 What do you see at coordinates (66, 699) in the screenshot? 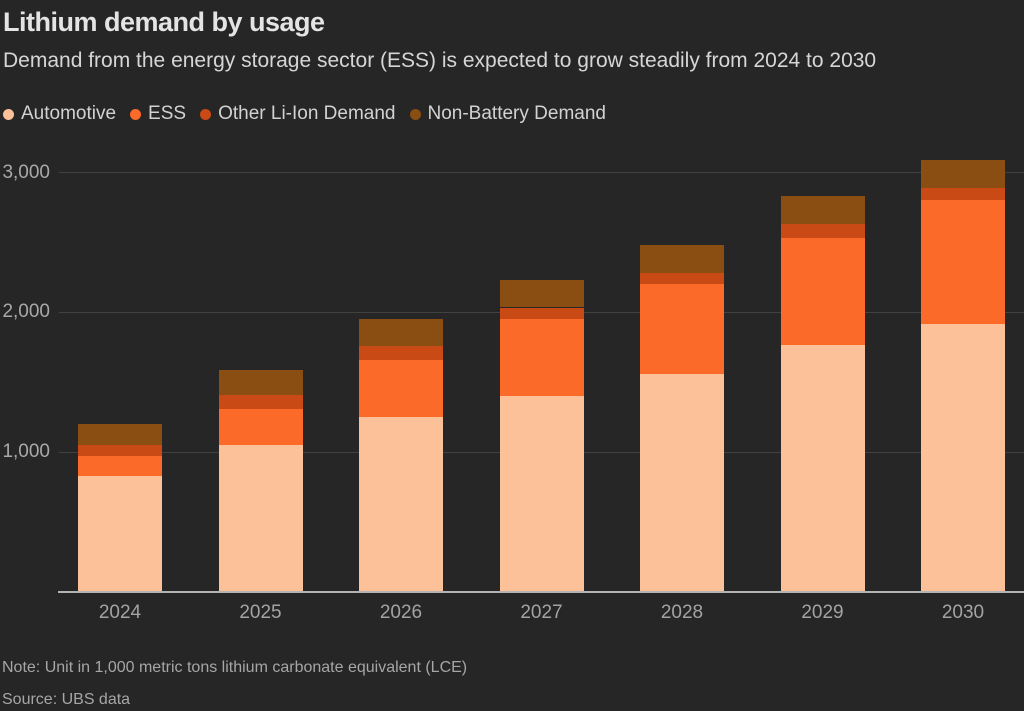
I see `chart-source: Source: UBS data` at bounding box center [66, 699].